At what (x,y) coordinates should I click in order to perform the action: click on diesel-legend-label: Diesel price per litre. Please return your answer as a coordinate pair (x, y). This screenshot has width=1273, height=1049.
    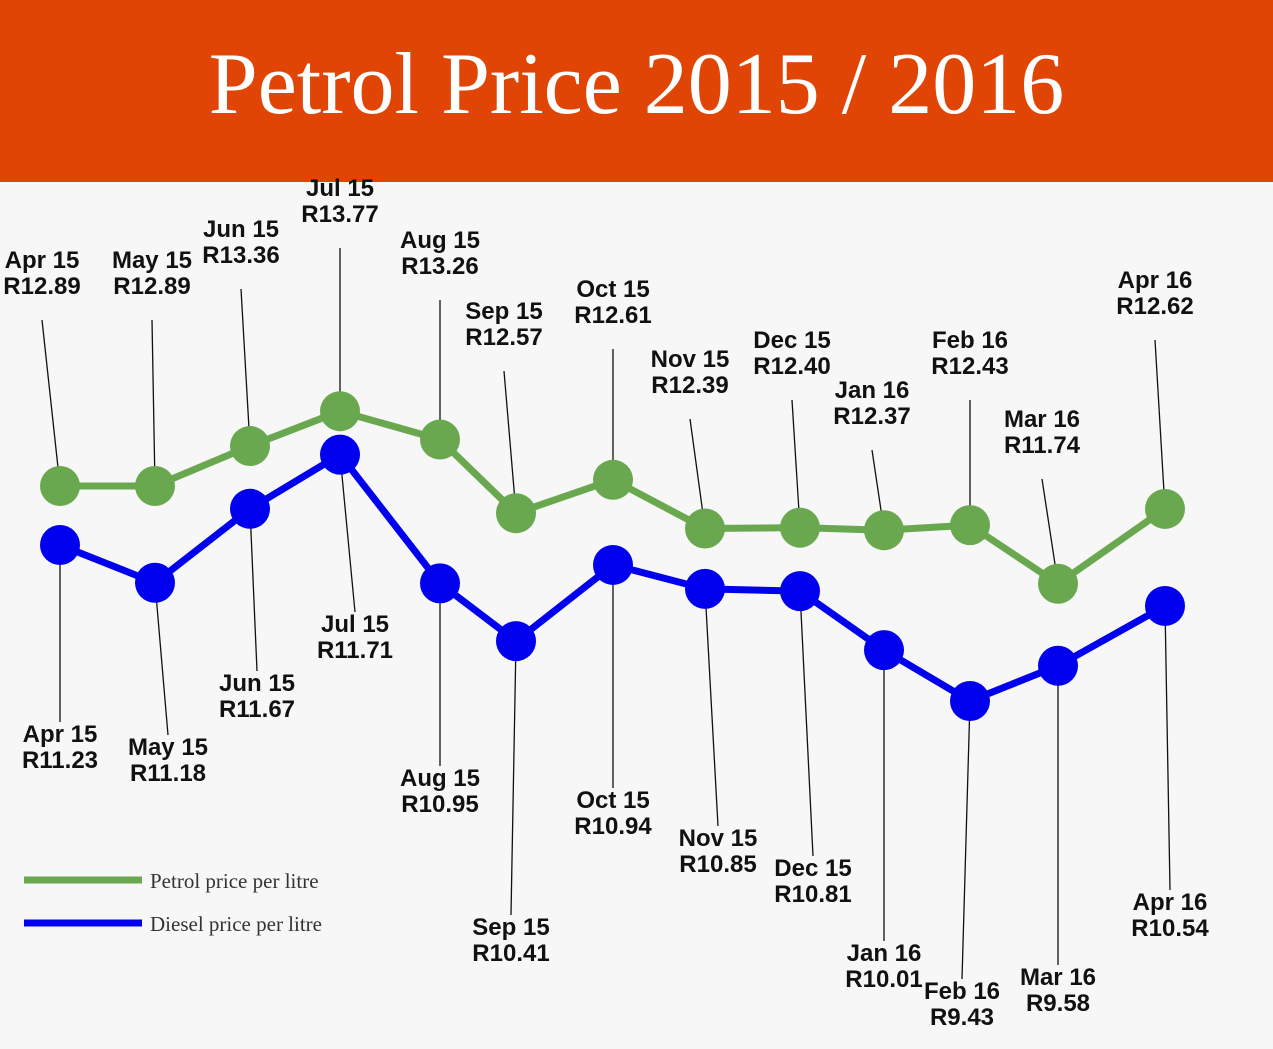
    Looking at the image, I should click on (236, 924).